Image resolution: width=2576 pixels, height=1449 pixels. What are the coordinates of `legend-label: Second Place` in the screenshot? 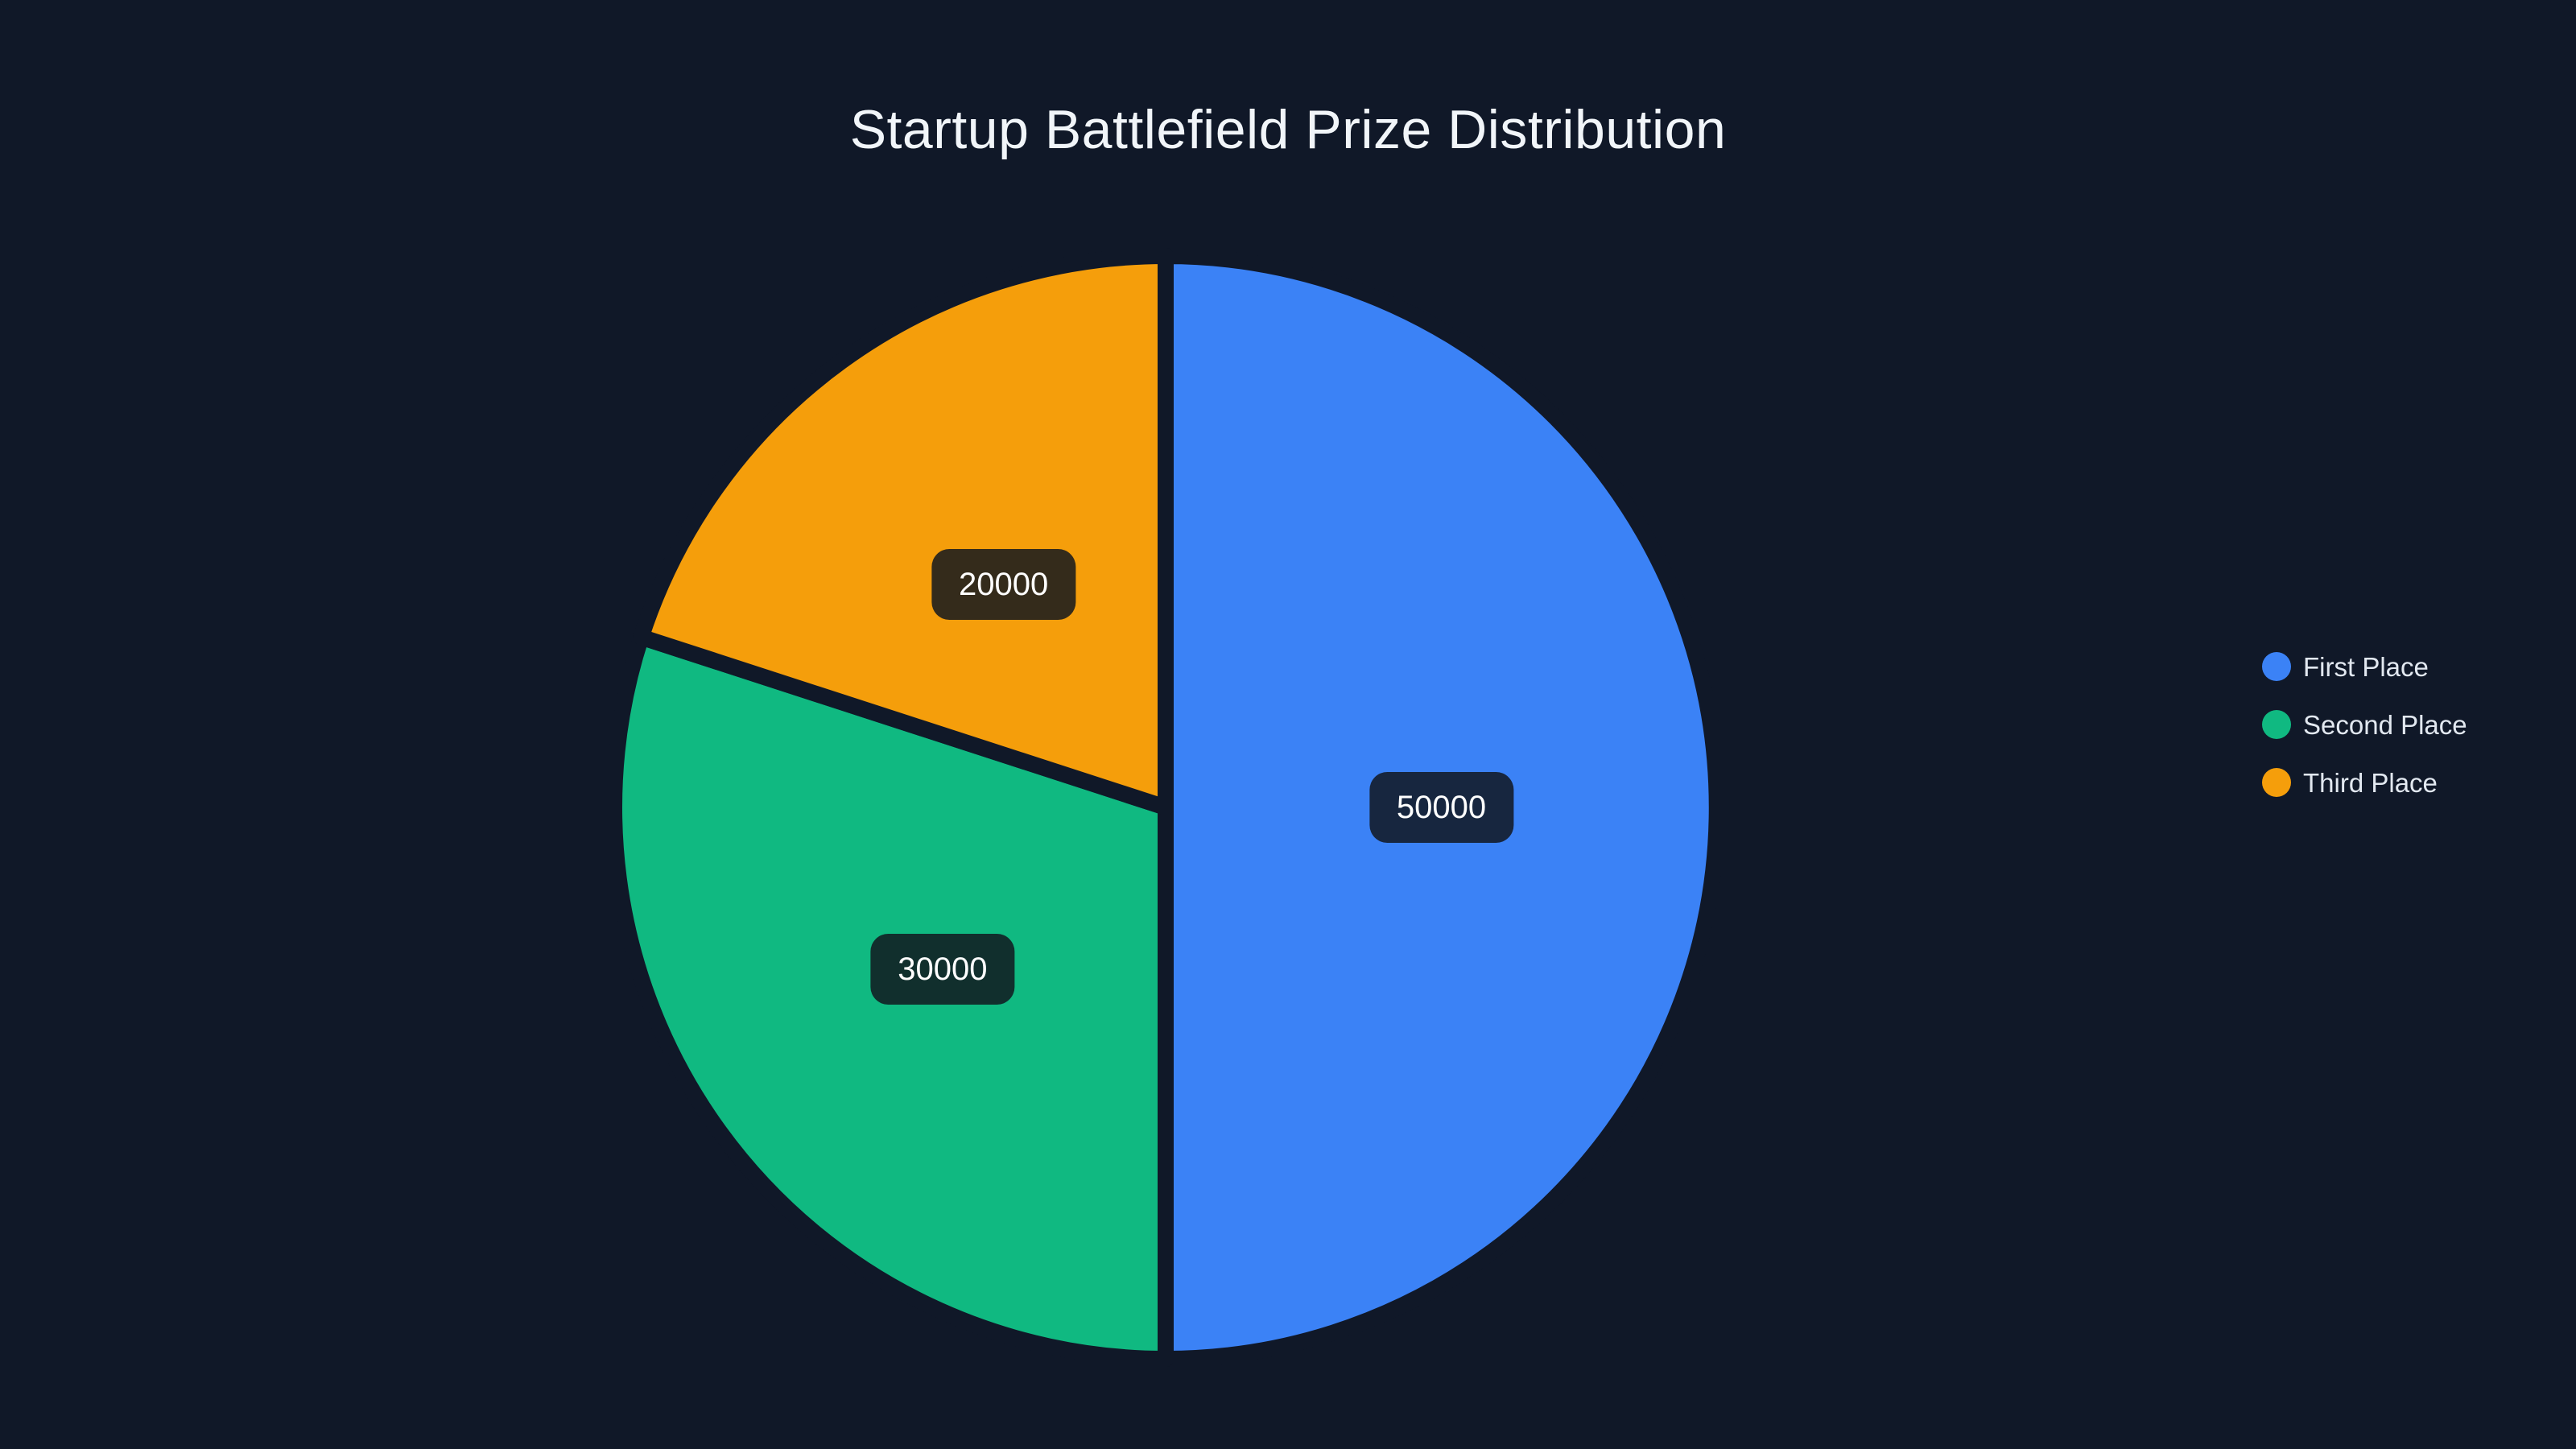 It's located at (2385, 724).